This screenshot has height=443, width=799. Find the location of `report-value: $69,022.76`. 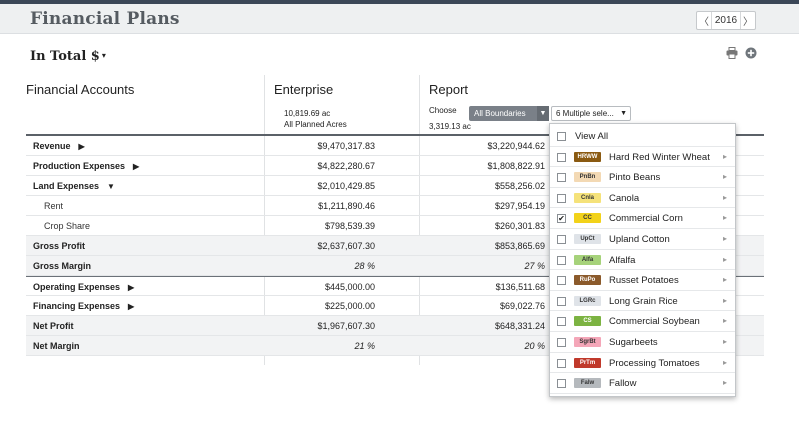

report-value: $69,022.76 is located at coordinates (522, 306).